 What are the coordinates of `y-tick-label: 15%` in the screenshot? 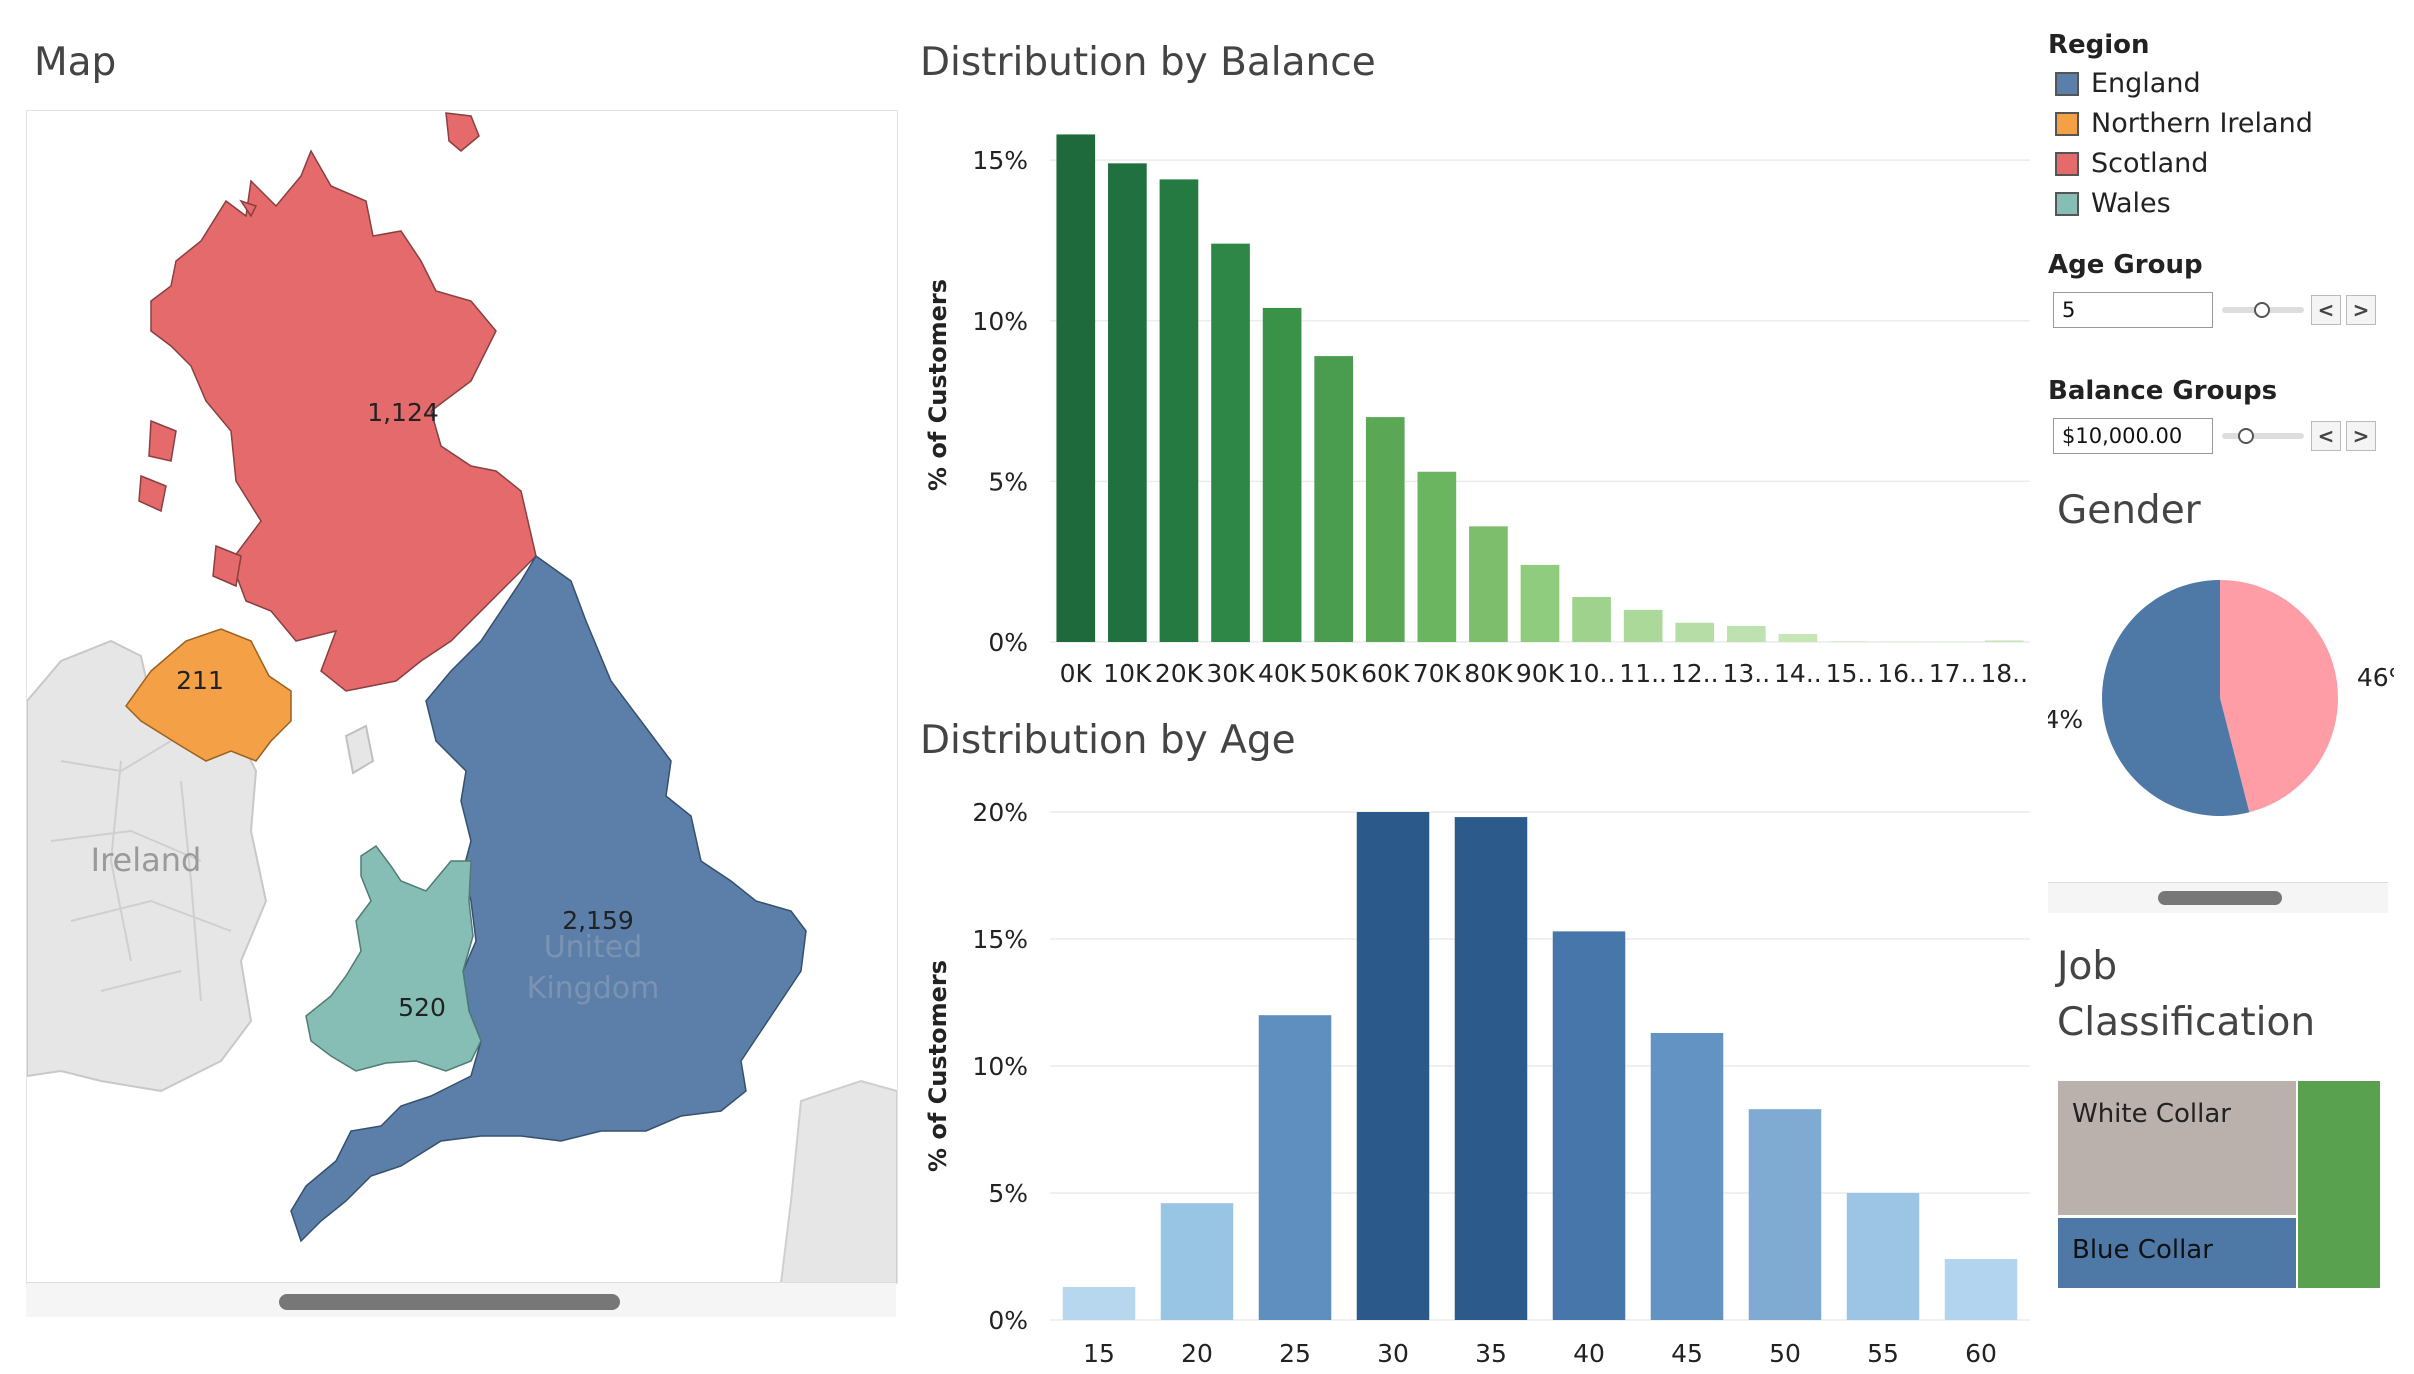 It's located at (1000, 939).